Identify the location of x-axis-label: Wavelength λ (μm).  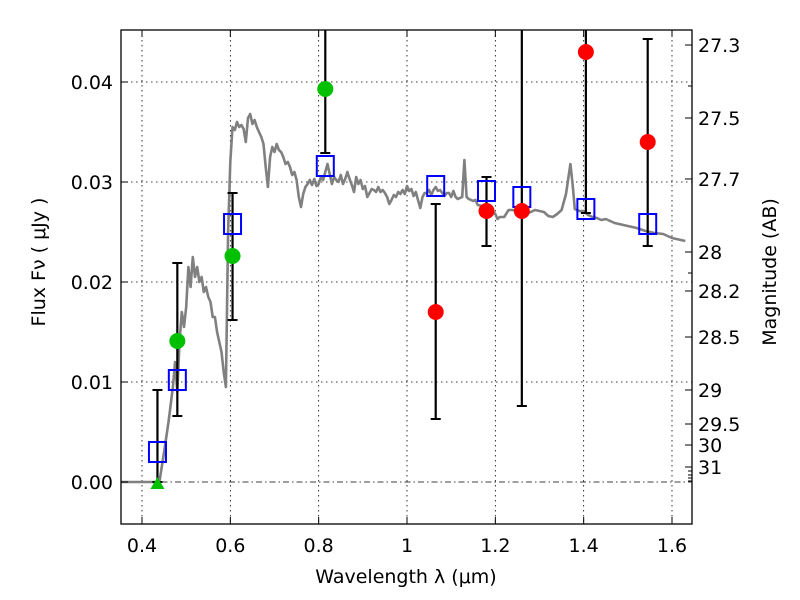
(405, 577).